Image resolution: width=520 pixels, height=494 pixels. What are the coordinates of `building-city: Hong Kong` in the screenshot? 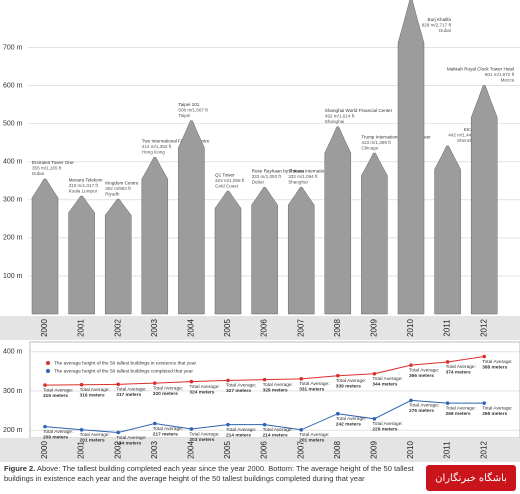 It's located at (153, 151).